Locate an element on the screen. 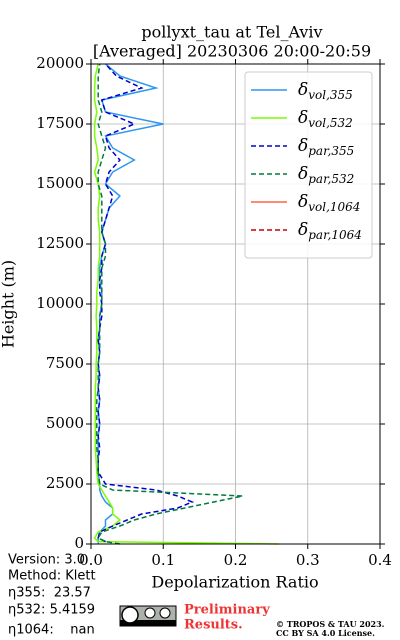 This screenshot has width=400, height=640. chart-subtitle: [Averaged] 20230306 20:00-20:59 is located at coordinates (232, 51).